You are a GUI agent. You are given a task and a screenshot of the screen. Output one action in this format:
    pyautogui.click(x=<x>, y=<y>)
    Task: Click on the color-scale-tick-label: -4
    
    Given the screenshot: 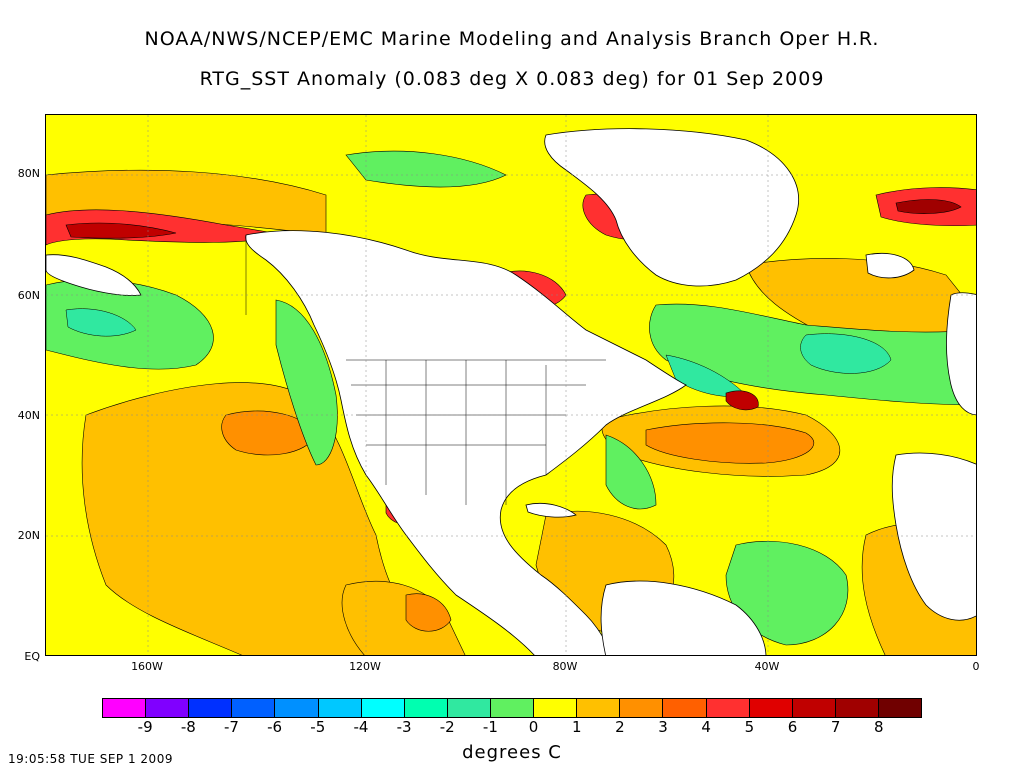 What is the action you would take?
    pyautogui.click(x=361, y=727)
    